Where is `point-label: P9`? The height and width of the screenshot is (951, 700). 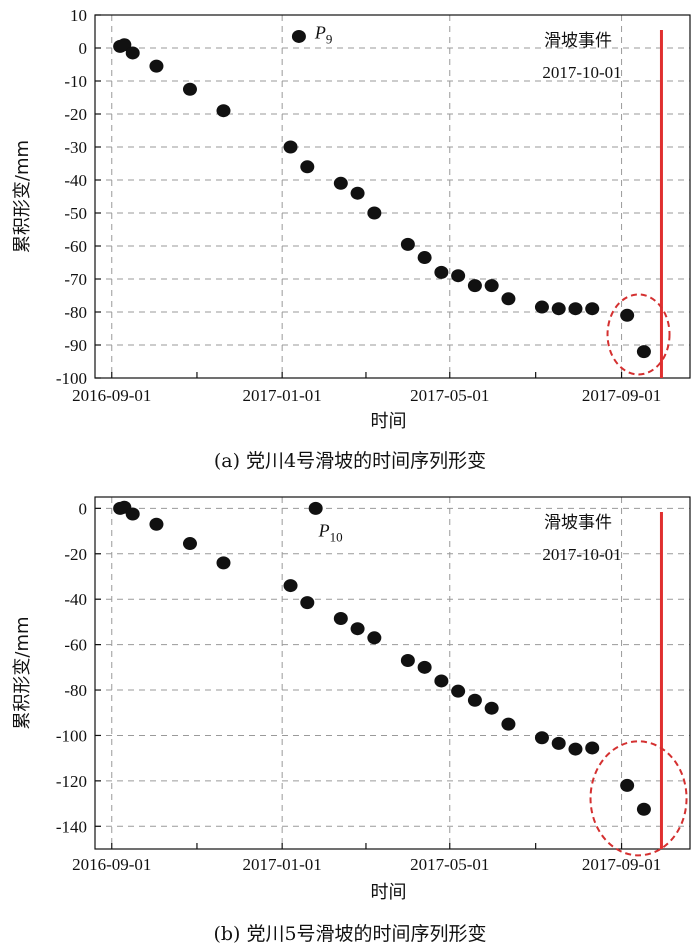 point-label: P9 is located at coordinates (323, 34).